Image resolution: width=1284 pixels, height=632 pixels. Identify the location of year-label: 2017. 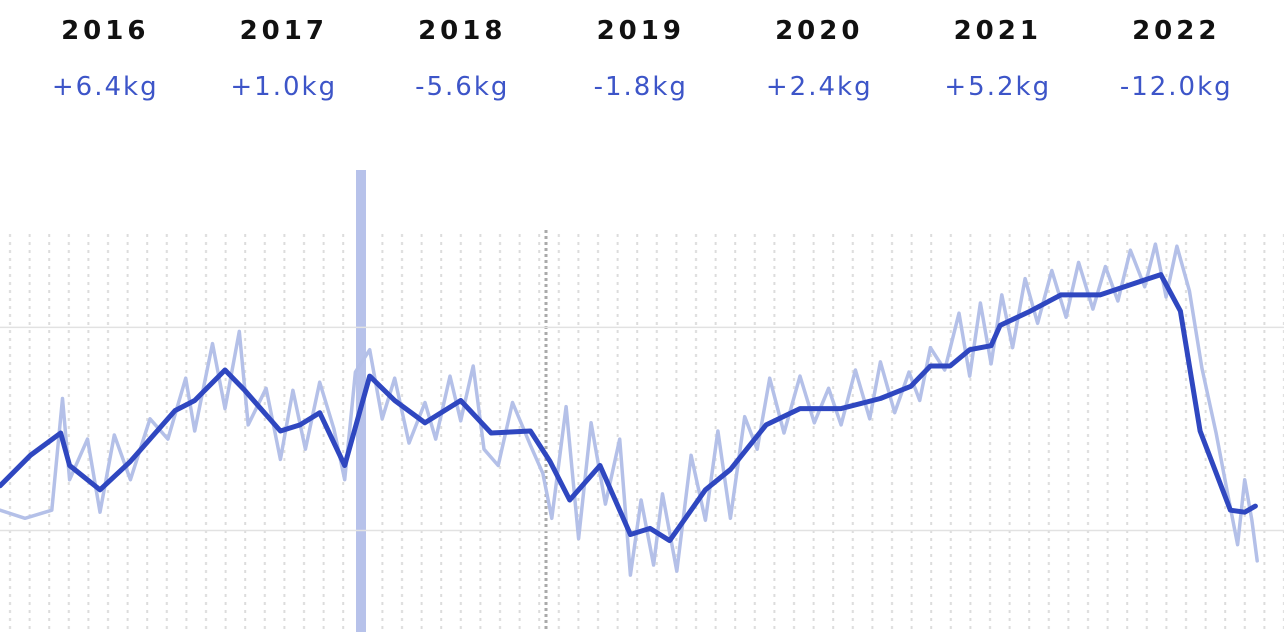
(283, 31).